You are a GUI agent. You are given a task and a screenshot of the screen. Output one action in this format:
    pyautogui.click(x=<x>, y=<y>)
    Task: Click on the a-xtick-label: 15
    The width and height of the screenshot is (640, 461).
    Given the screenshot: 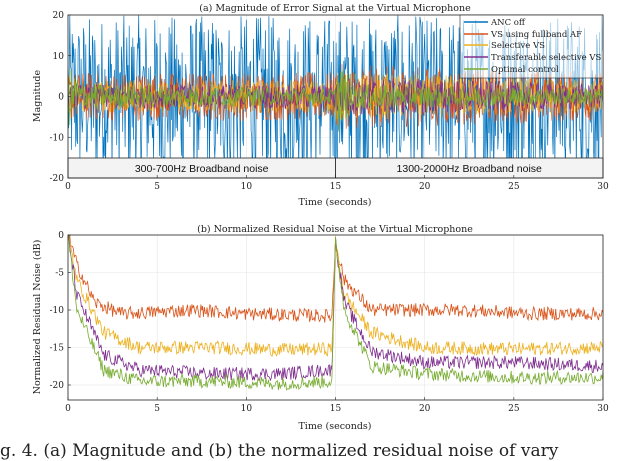 What is the action you would take?
    pyautogui.click(x=336, y=187)
    